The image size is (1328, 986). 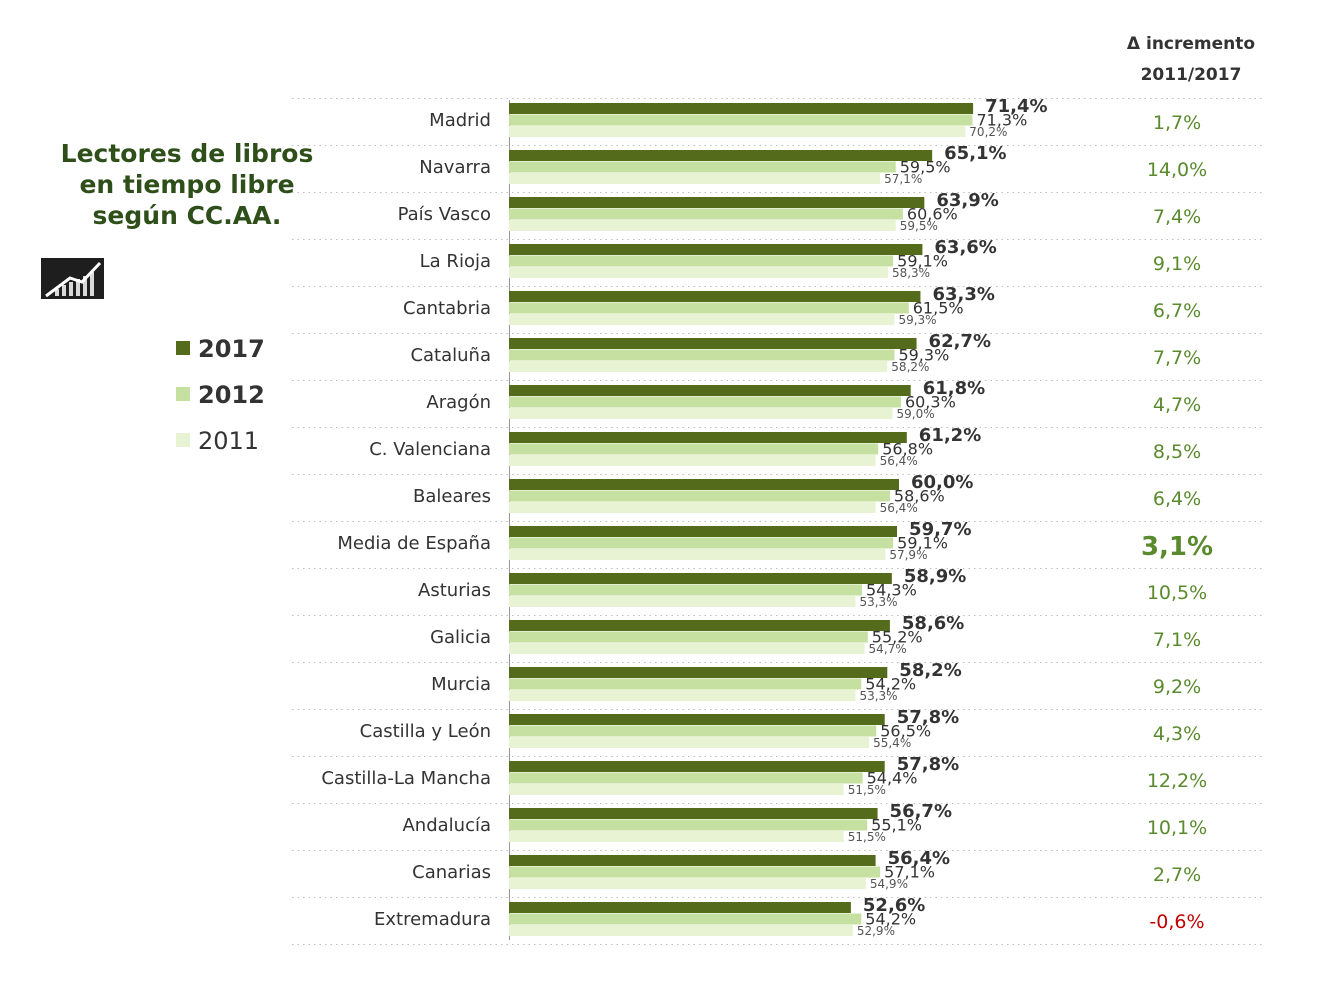 I want to click on category-label: Galicia, so click(x=460, y=637).